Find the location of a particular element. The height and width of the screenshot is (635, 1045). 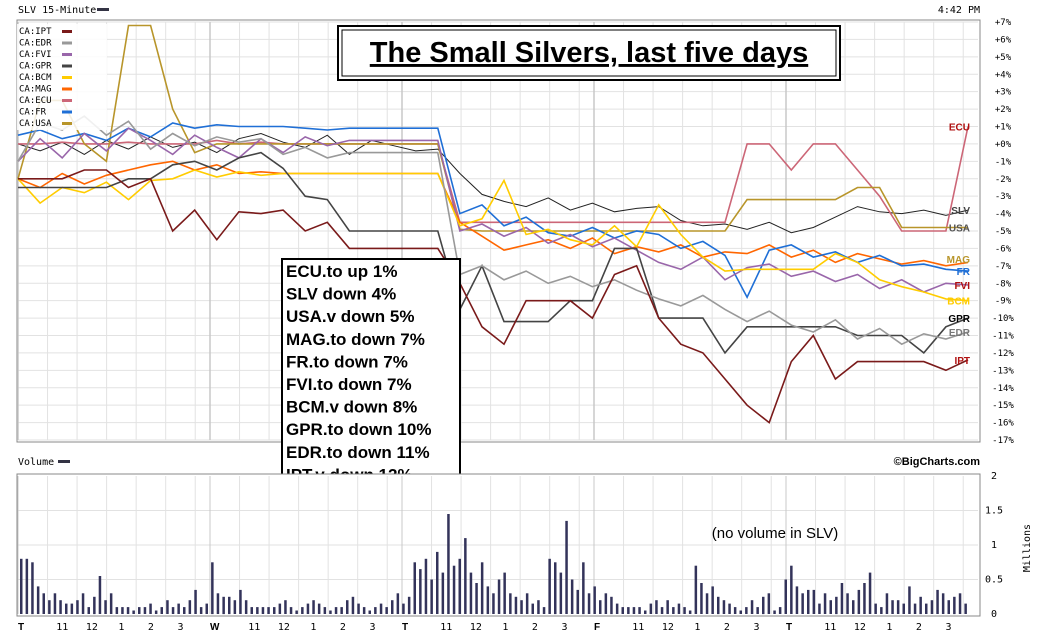

y-tick-label: -2% is located at coordinates (1003, 180).